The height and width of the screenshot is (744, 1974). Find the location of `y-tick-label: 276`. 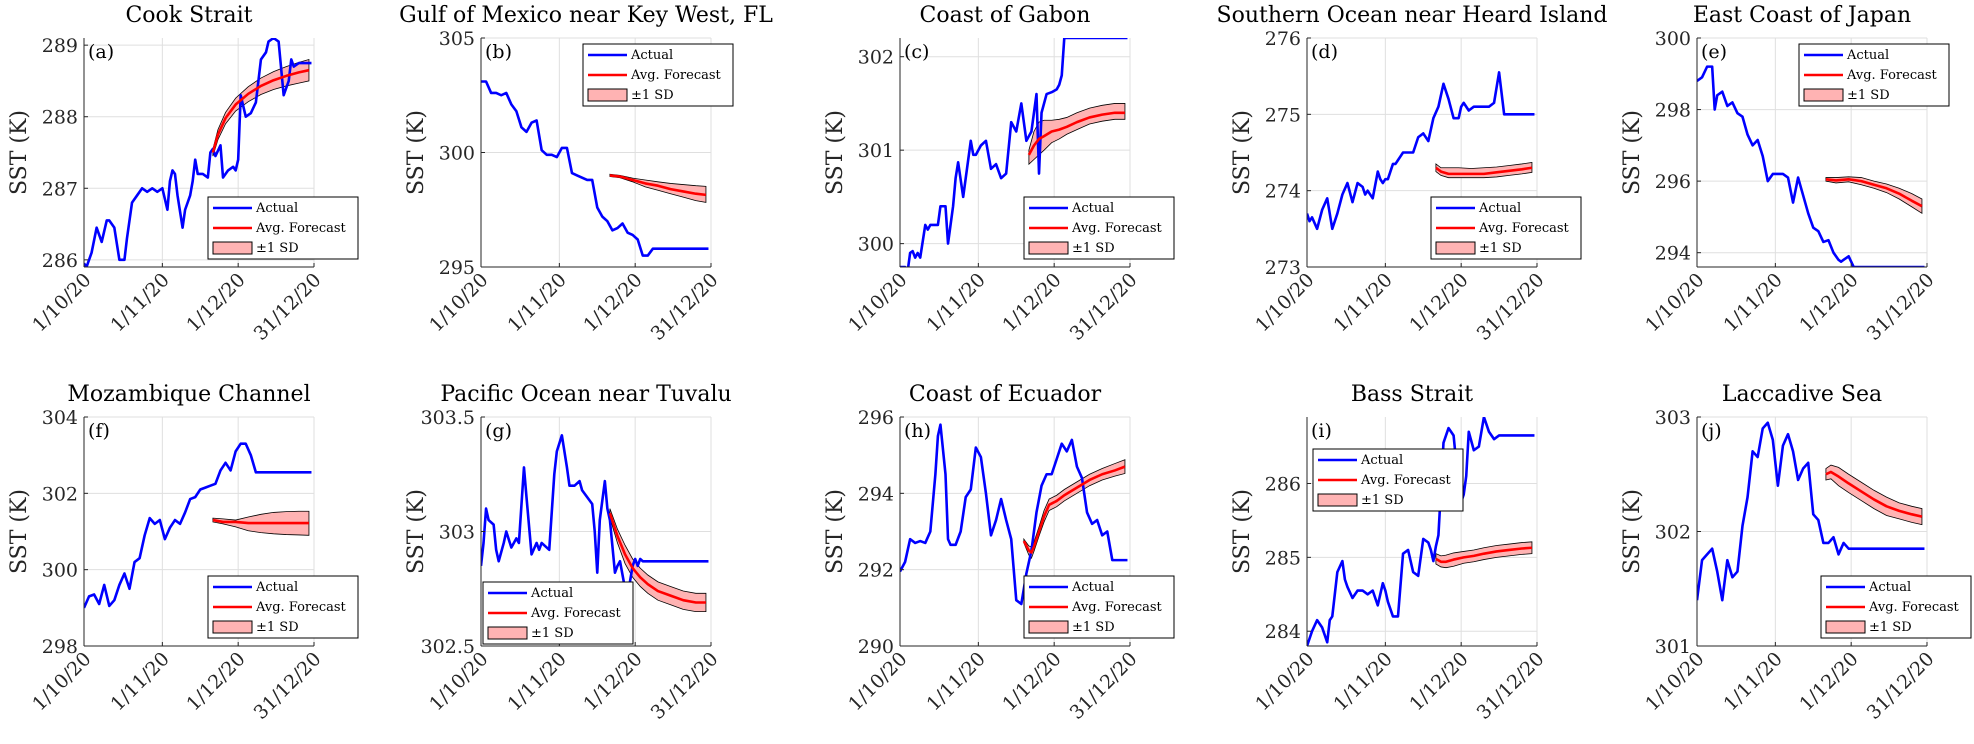

y-tick-label: 276 is located at coordinates (1283, 39).